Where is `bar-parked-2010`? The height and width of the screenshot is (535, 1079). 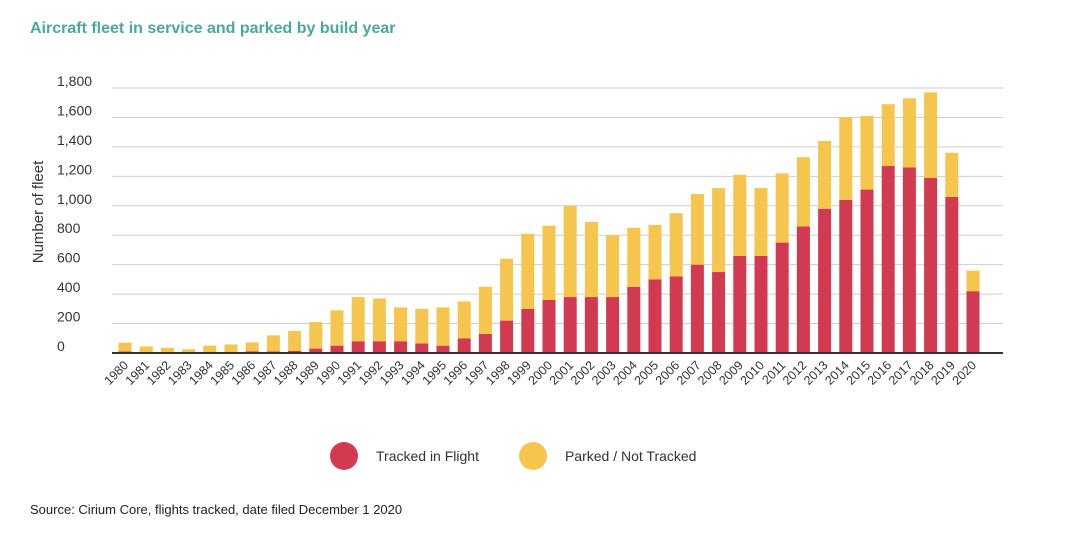
bar-parked-2010 is located at coordinates (761, 222).